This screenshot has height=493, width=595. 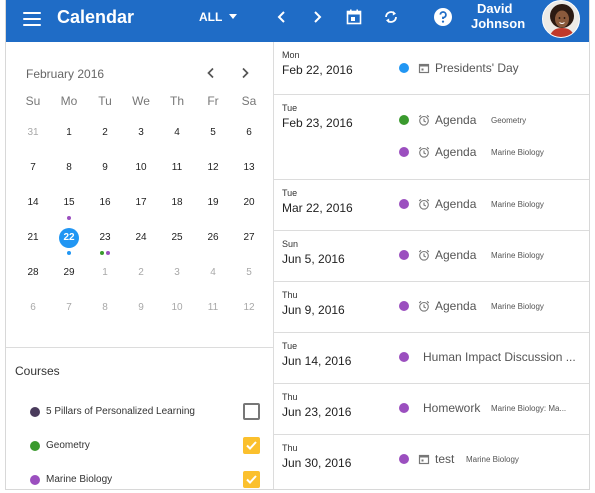 I want to click on sync-icon, so click(x=391, y=17).